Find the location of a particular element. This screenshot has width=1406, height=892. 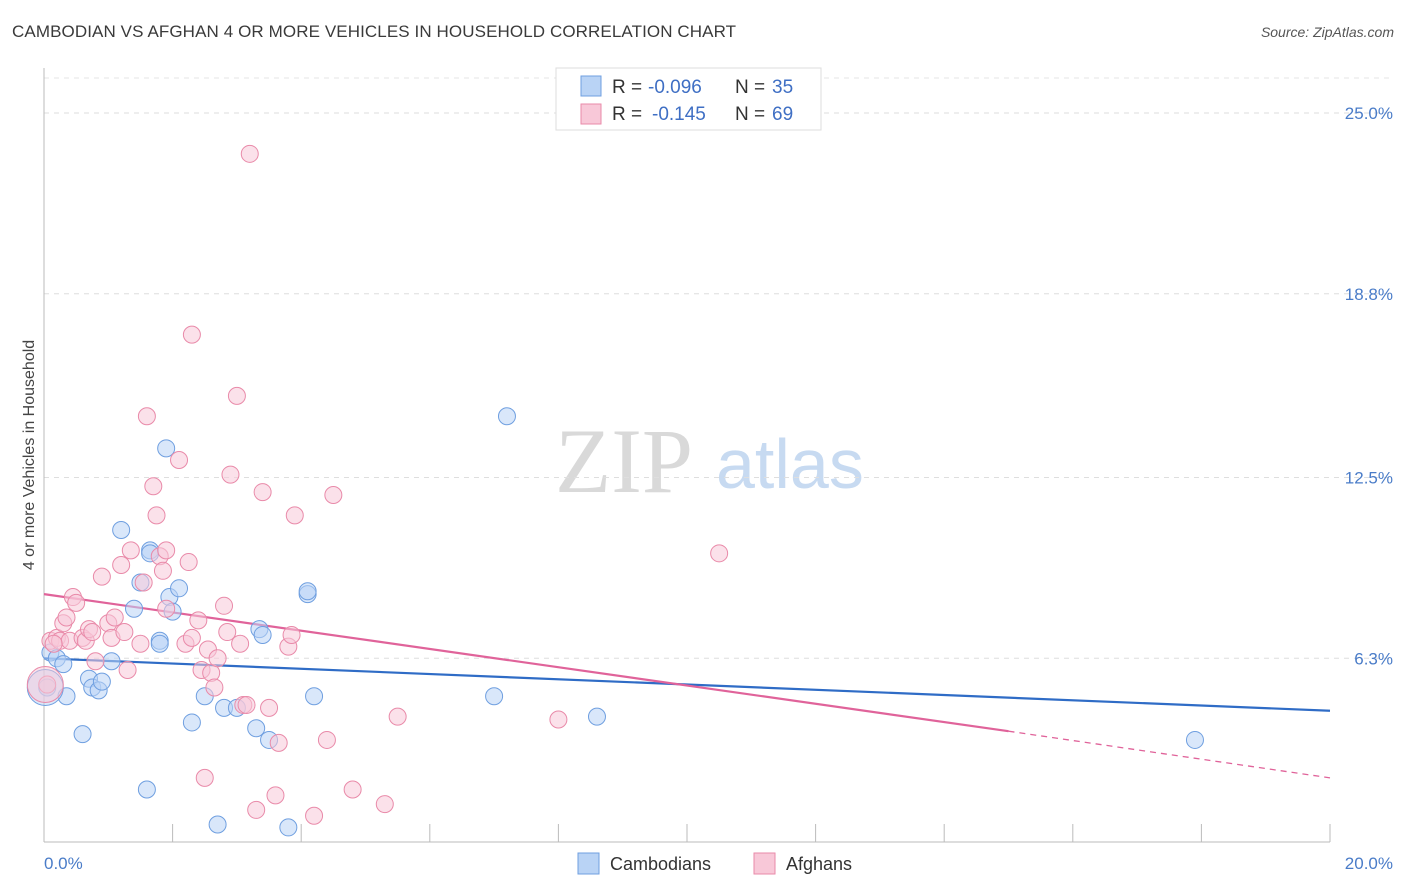

legend-swatch-afghans is located at coordinates (591, 114).